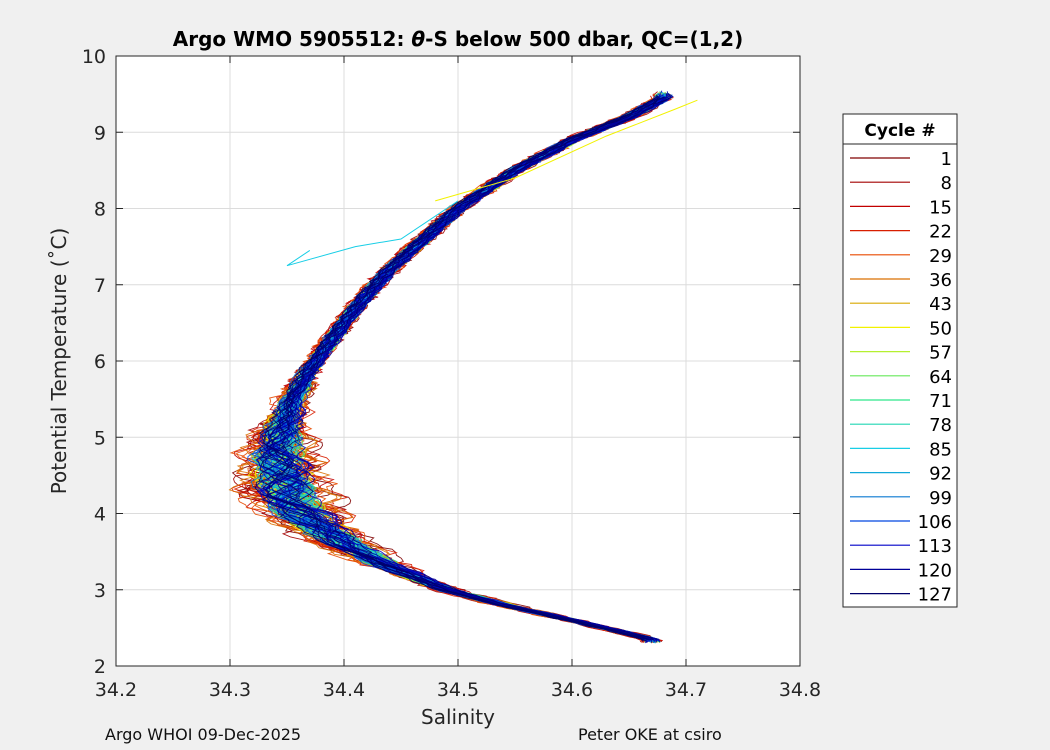 The image size is (1050, 750). What do you see at coordinates (946, 159) in the screenshot?
I see `legend-label: 1` at bounding box center [946, 159].